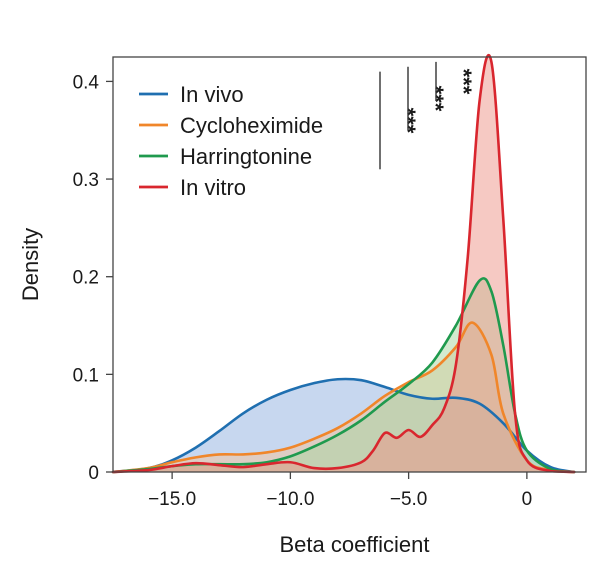  Describe the element at coordinates (409, 499) in the screenshot. I see `x-tick-label: −5.0` at that location.